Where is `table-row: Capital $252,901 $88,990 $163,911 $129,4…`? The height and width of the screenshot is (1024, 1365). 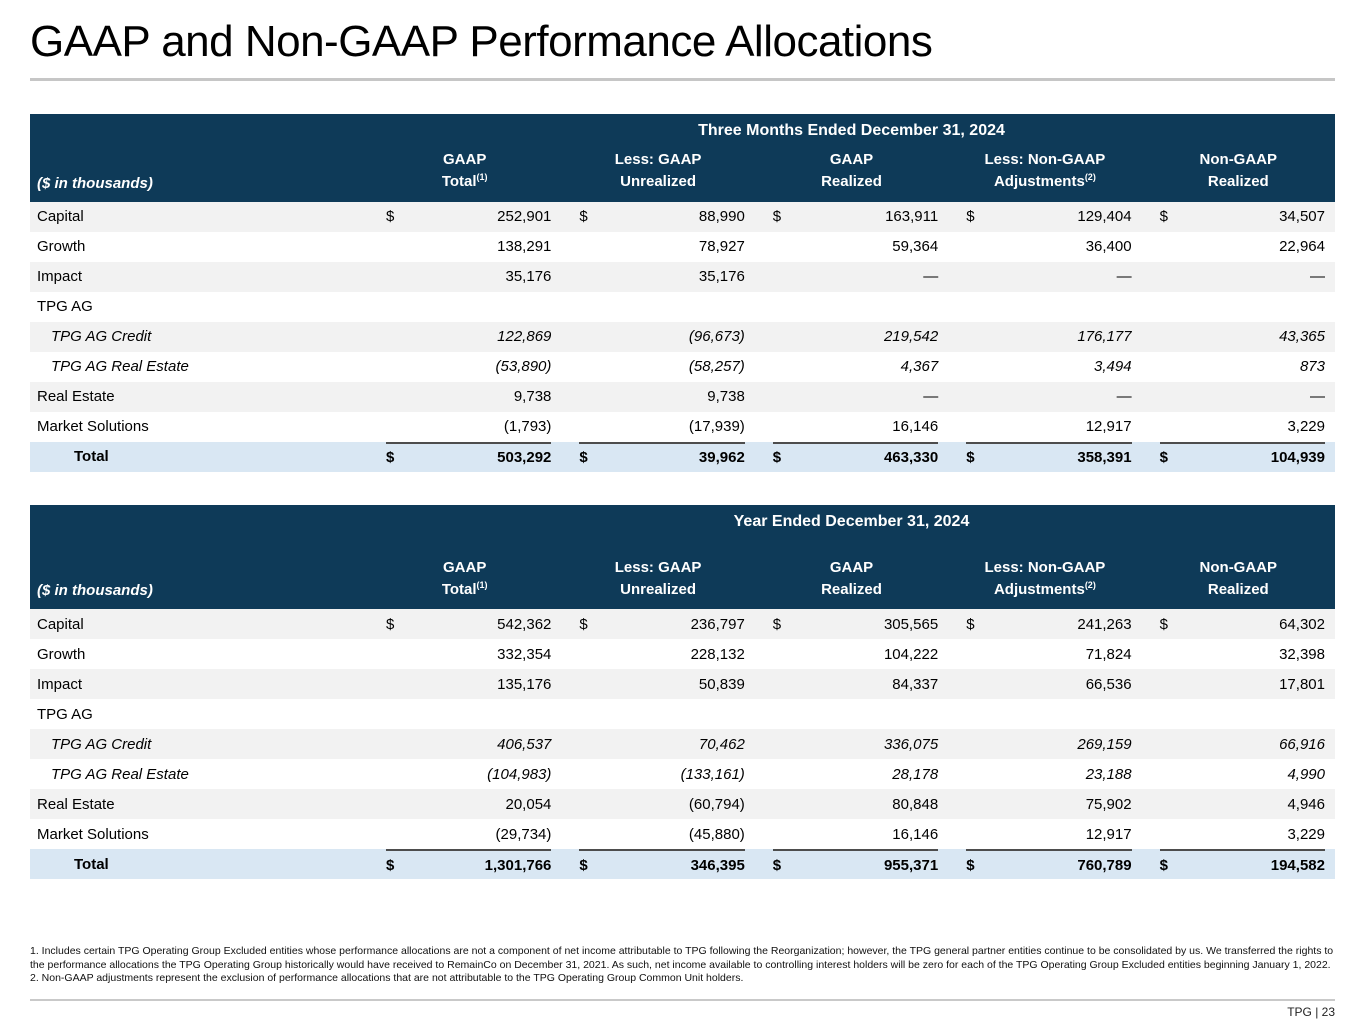
table-row: Capital $252,901 $88,990 $163,911 $129,4… is located at coordinates (682, 216).